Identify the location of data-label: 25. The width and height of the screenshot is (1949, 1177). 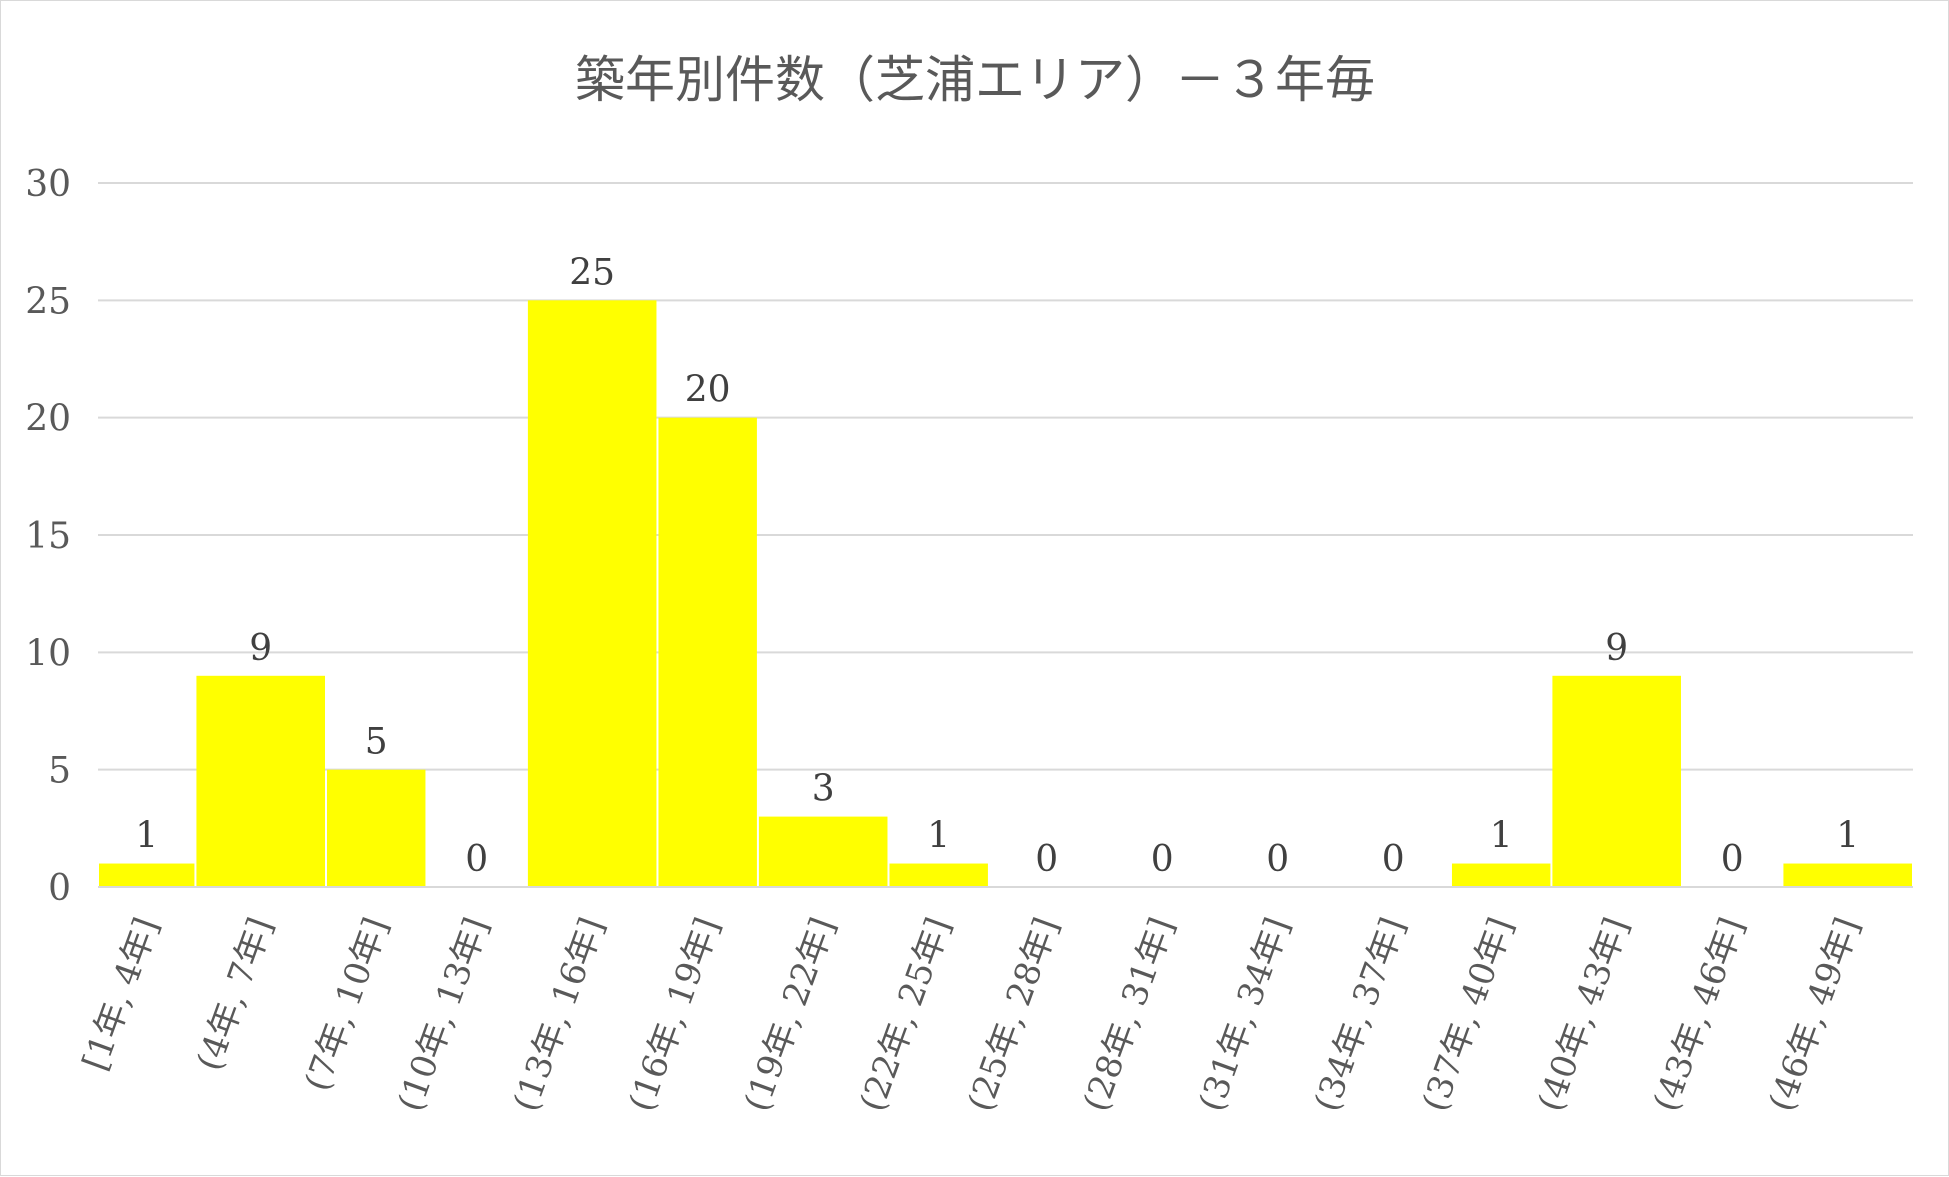
(592, 272).